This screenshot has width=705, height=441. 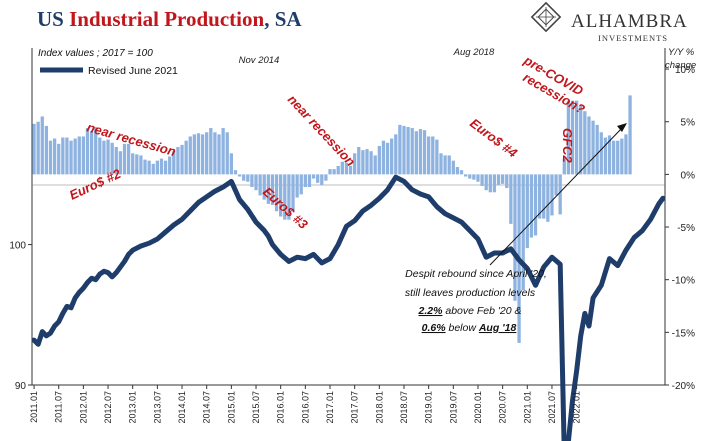 I want to click on chart-title: US Industrial Production, SA, so click(x=169, y=19).